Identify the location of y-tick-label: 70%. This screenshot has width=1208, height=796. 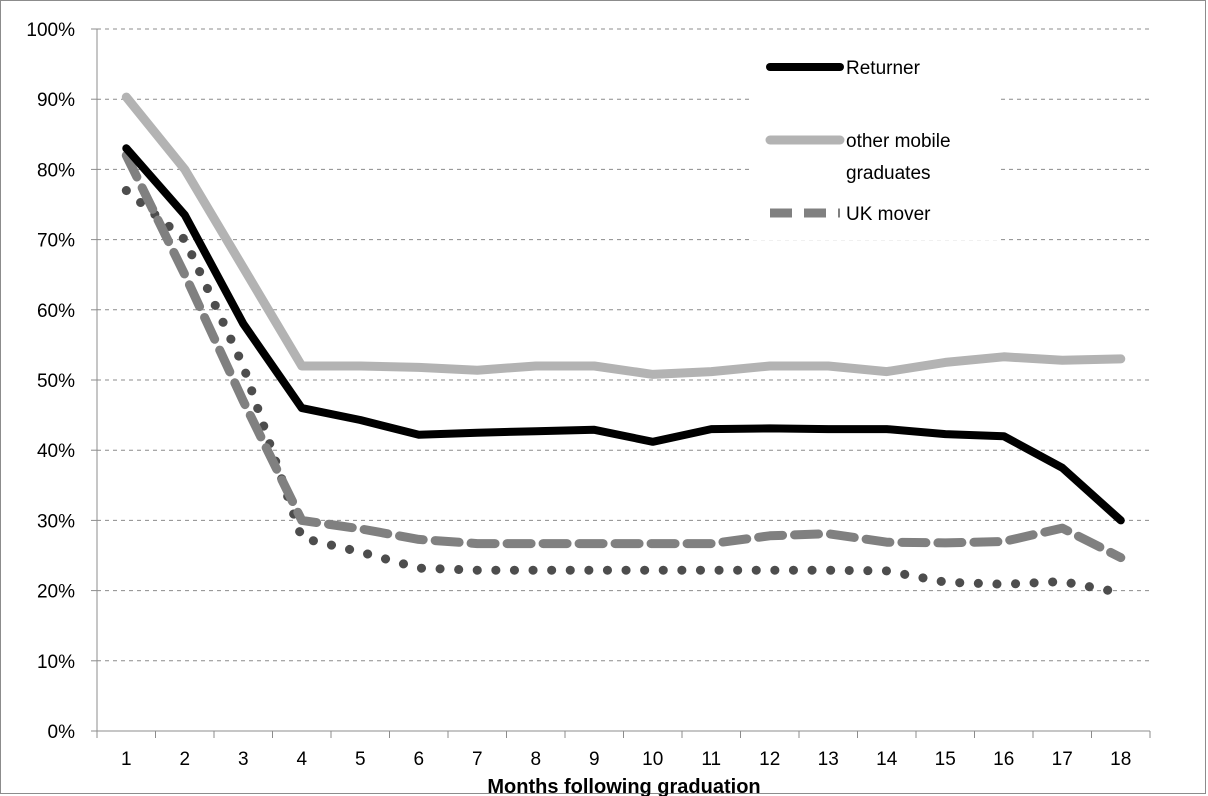
(56, 241).